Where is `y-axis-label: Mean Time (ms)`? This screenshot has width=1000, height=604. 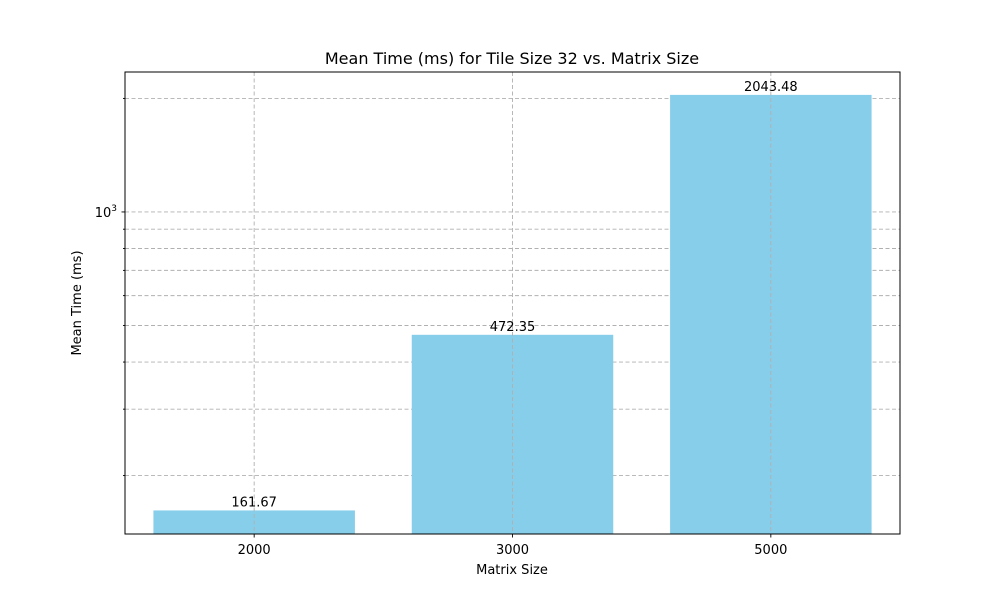
y-axis-label: Mean Time (ms) is located at coordinates (77, 302).